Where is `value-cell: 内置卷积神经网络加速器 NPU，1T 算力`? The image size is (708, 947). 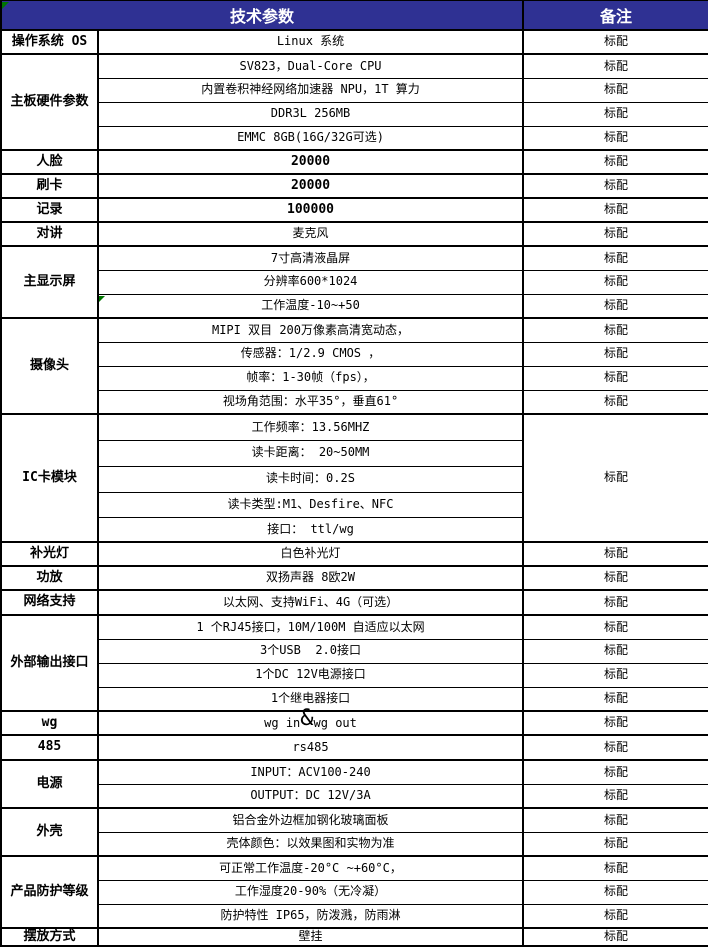 value-cell: 内置卷积神经网络加速器 NPU，1T 算力 is located at coordinates (310, 90).